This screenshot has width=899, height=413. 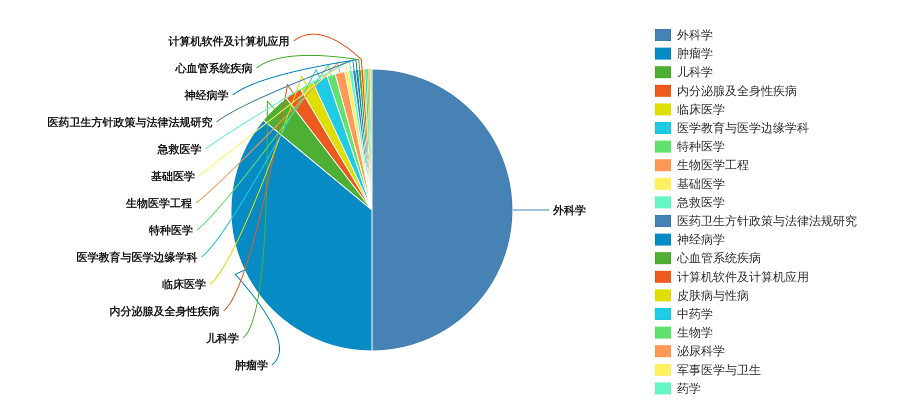 What do you see at coordinates (701, 109) in the screenshot?
I see `legend-label: 临床医学` at bounding box center [701, 109].